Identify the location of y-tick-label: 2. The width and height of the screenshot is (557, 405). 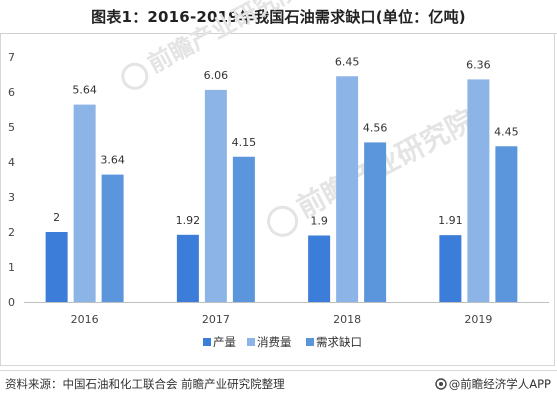
(11, 232).